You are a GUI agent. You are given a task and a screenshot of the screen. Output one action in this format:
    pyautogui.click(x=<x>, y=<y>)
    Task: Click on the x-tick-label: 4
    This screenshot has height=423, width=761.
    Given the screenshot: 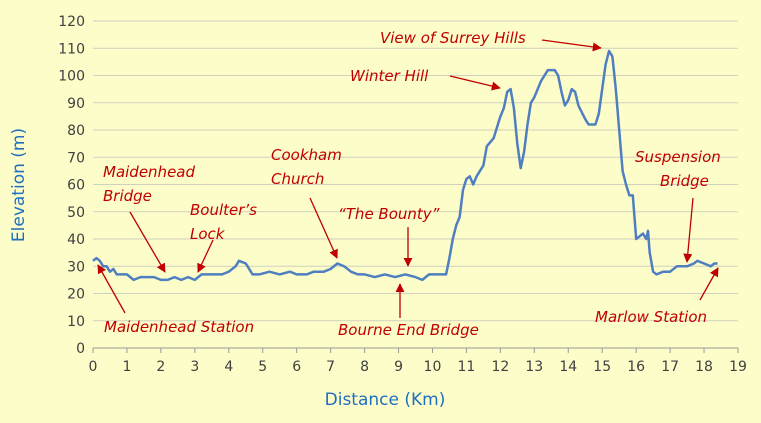 What is the action you would take?
    pyautogui.click(x=228, y=367)
    